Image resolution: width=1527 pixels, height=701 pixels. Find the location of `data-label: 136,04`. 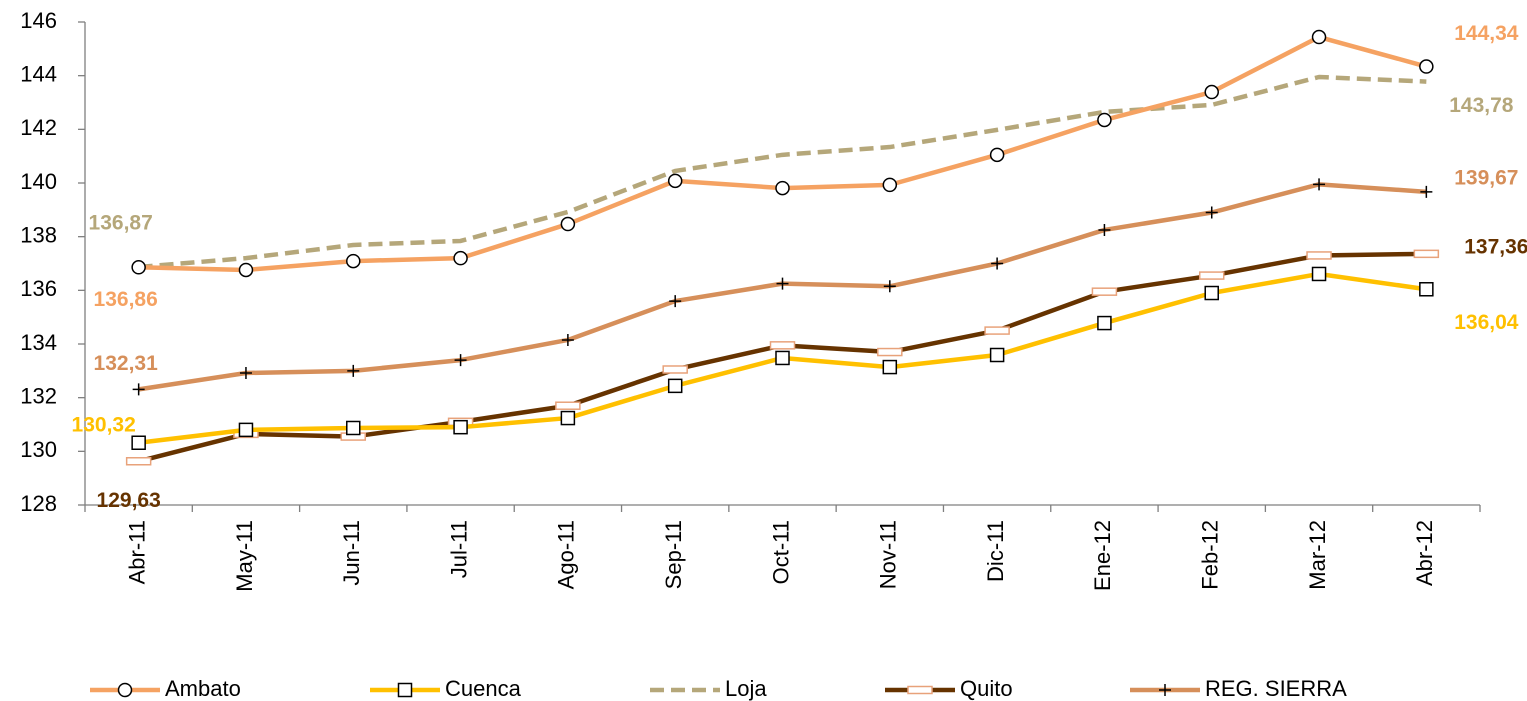

data-label: 136,04 is located at coordinates (1486, 322).